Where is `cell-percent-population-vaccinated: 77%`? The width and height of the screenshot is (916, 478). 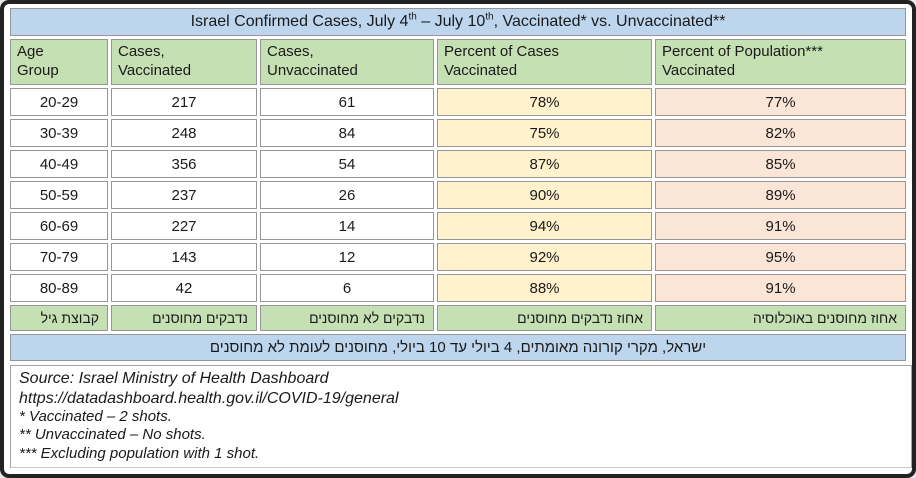 cell-percent-population-vaccinated: 77% is located at coordinates (781, 102).